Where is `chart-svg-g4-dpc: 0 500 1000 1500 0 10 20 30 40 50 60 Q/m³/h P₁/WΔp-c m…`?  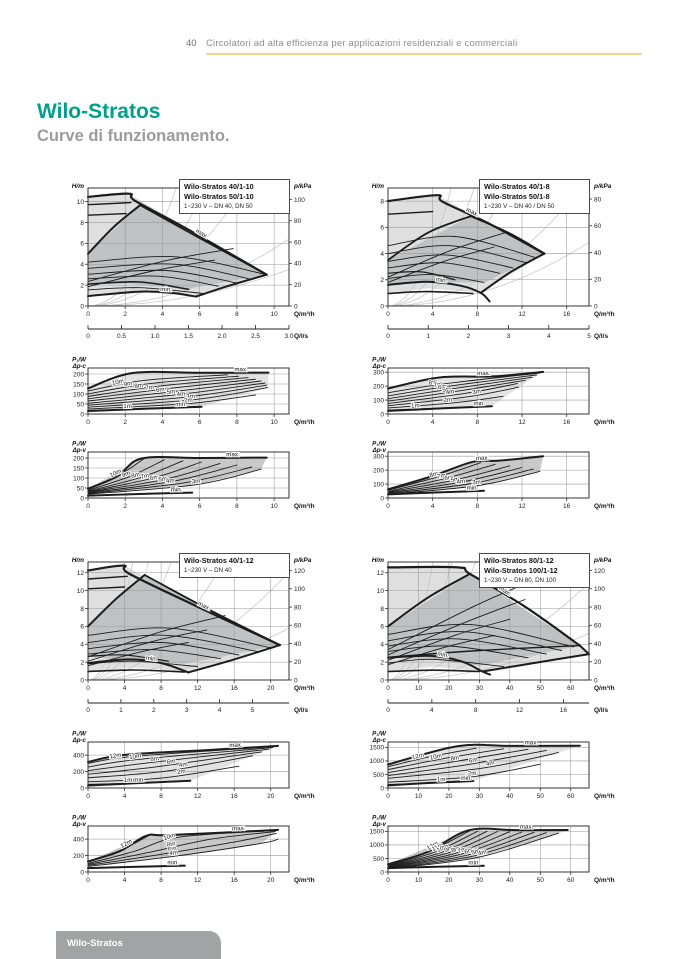
chart-svg-g4-dpc: 0 500 1000 1500 0 10 20 30 40 50 60 Q/m³/h P₁/WΔp-c m… is located at coordinates (492, 766).